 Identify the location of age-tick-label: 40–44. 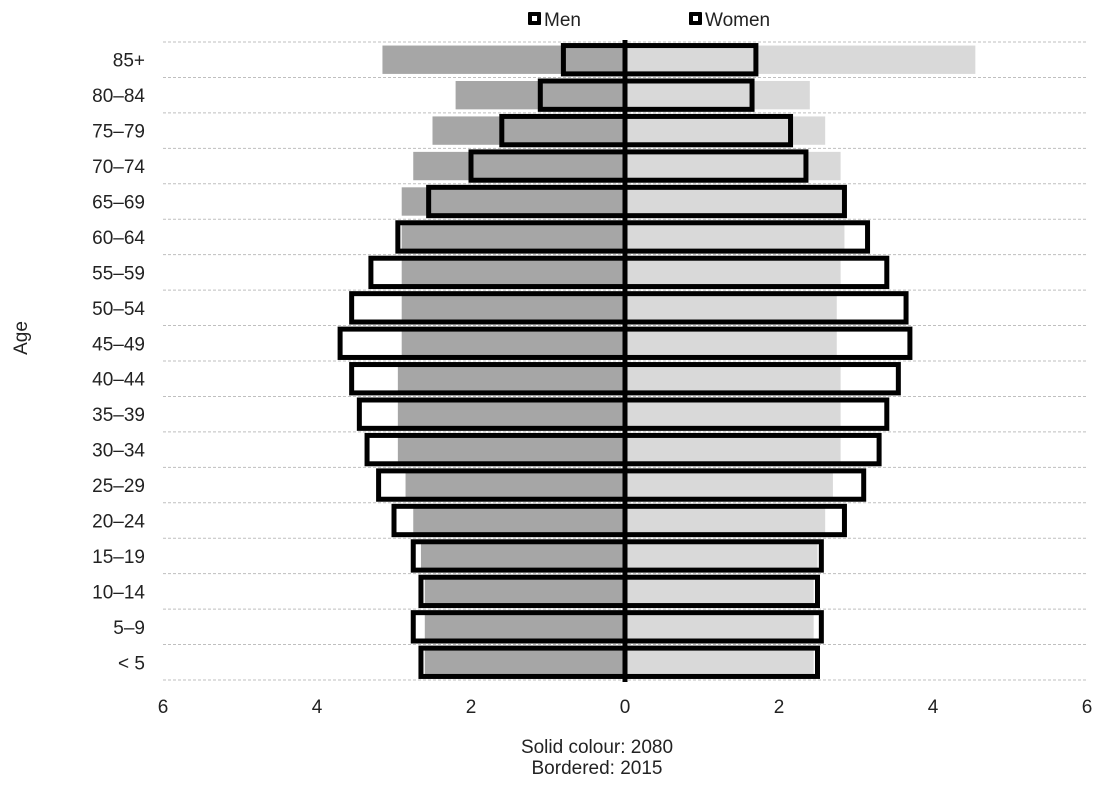
(118, 380).